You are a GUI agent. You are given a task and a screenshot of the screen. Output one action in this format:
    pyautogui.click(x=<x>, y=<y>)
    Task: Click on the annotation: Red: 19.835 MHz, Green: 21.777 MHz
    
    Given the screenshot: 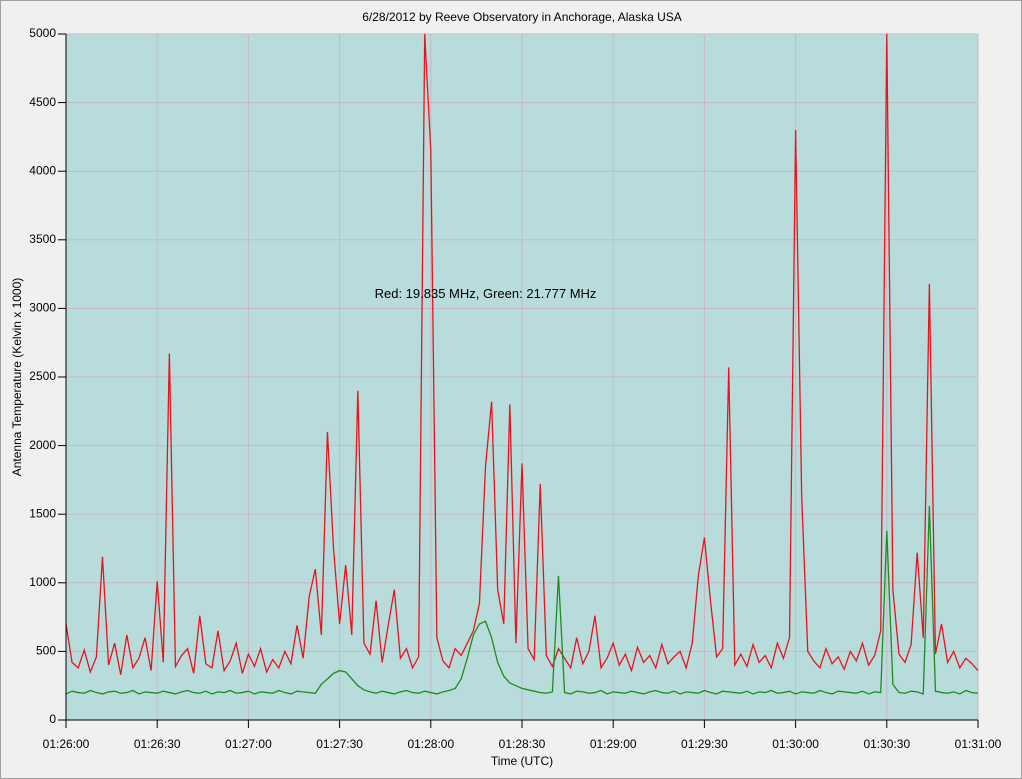 What is the action you would take?
    pyautogui.click(x=486, y=293)
    